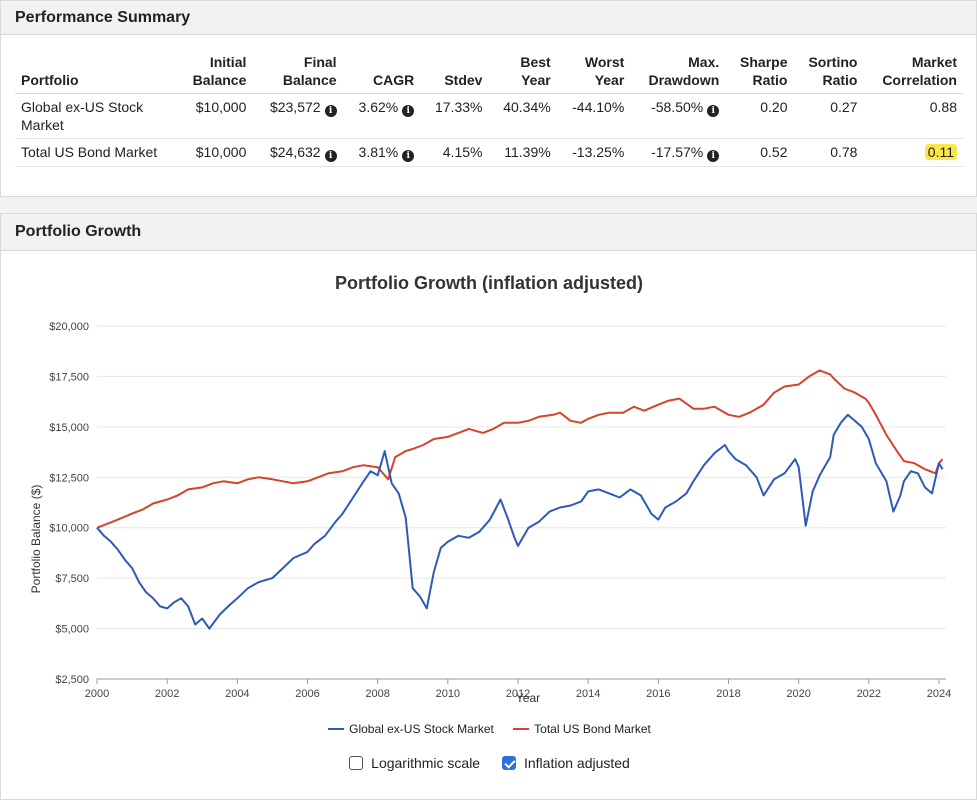  I want to click on inflation-adjusted-option: Inflation adjusted, so click(565, 763).